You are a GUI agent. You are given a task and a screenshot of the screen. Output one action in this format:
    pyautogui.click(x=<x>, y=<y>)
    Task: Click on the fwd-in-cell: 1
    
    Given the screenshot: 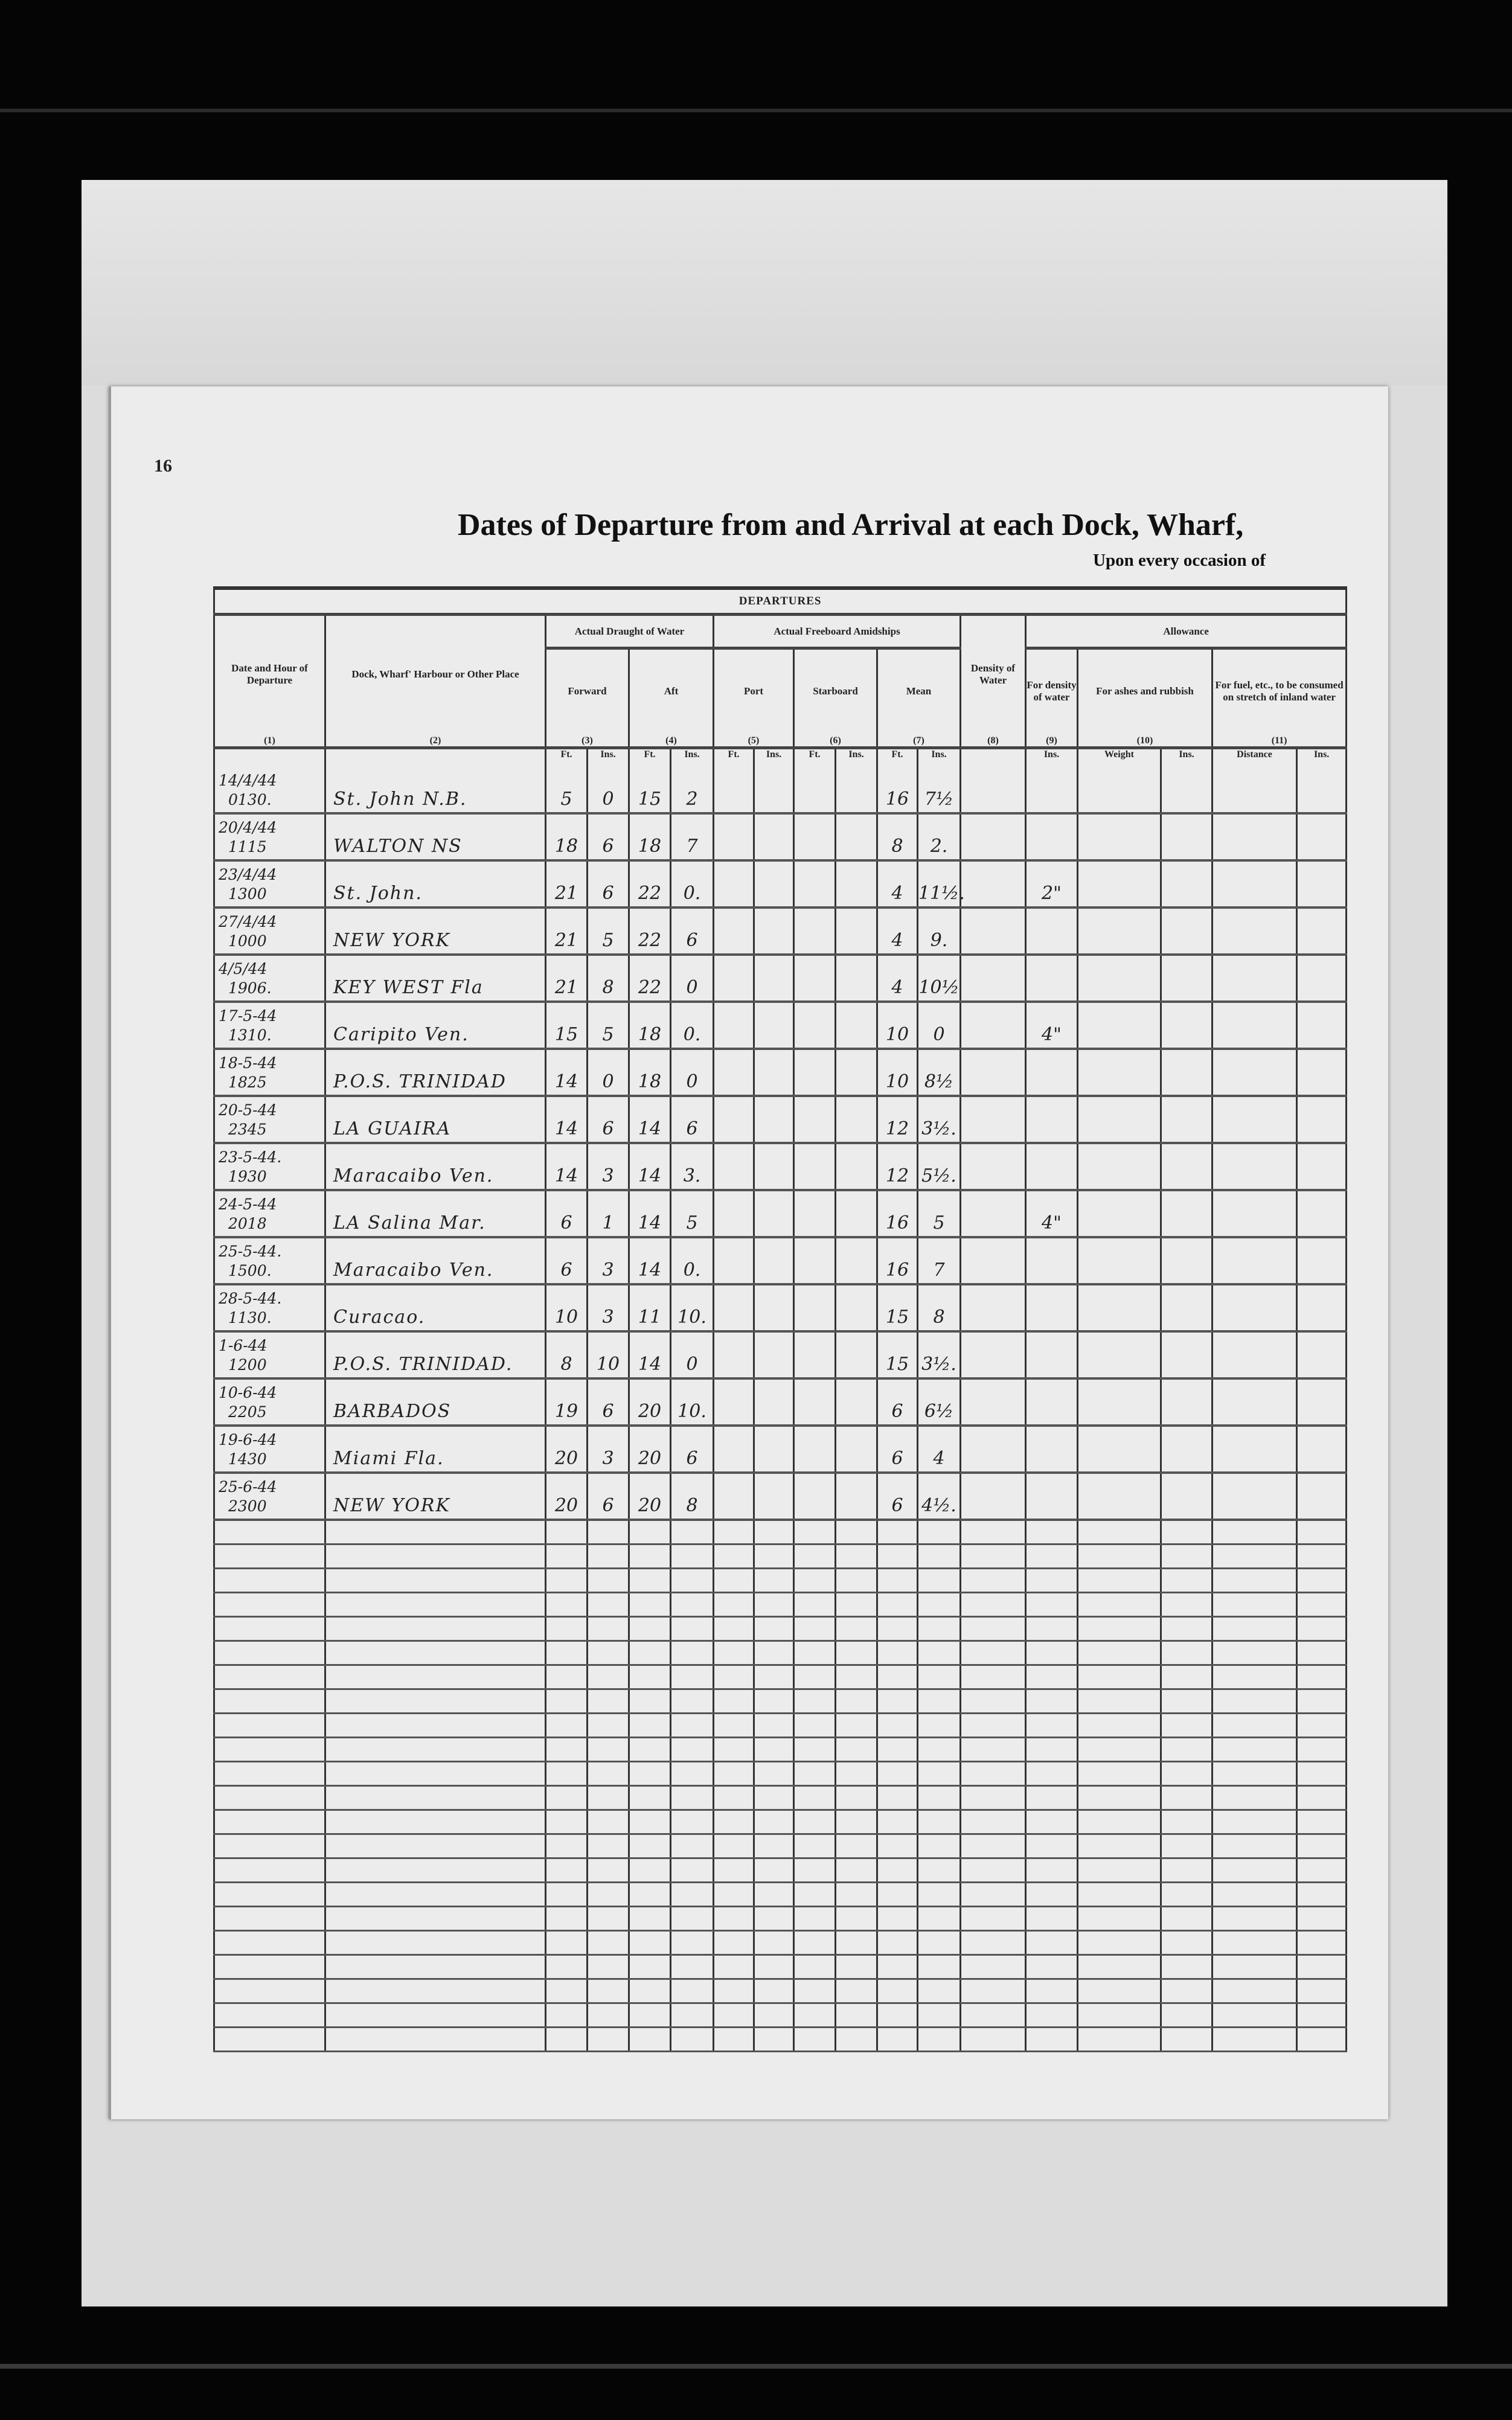 What is the action you would take?
    pyautogui.click(x=608, y=1213)
    